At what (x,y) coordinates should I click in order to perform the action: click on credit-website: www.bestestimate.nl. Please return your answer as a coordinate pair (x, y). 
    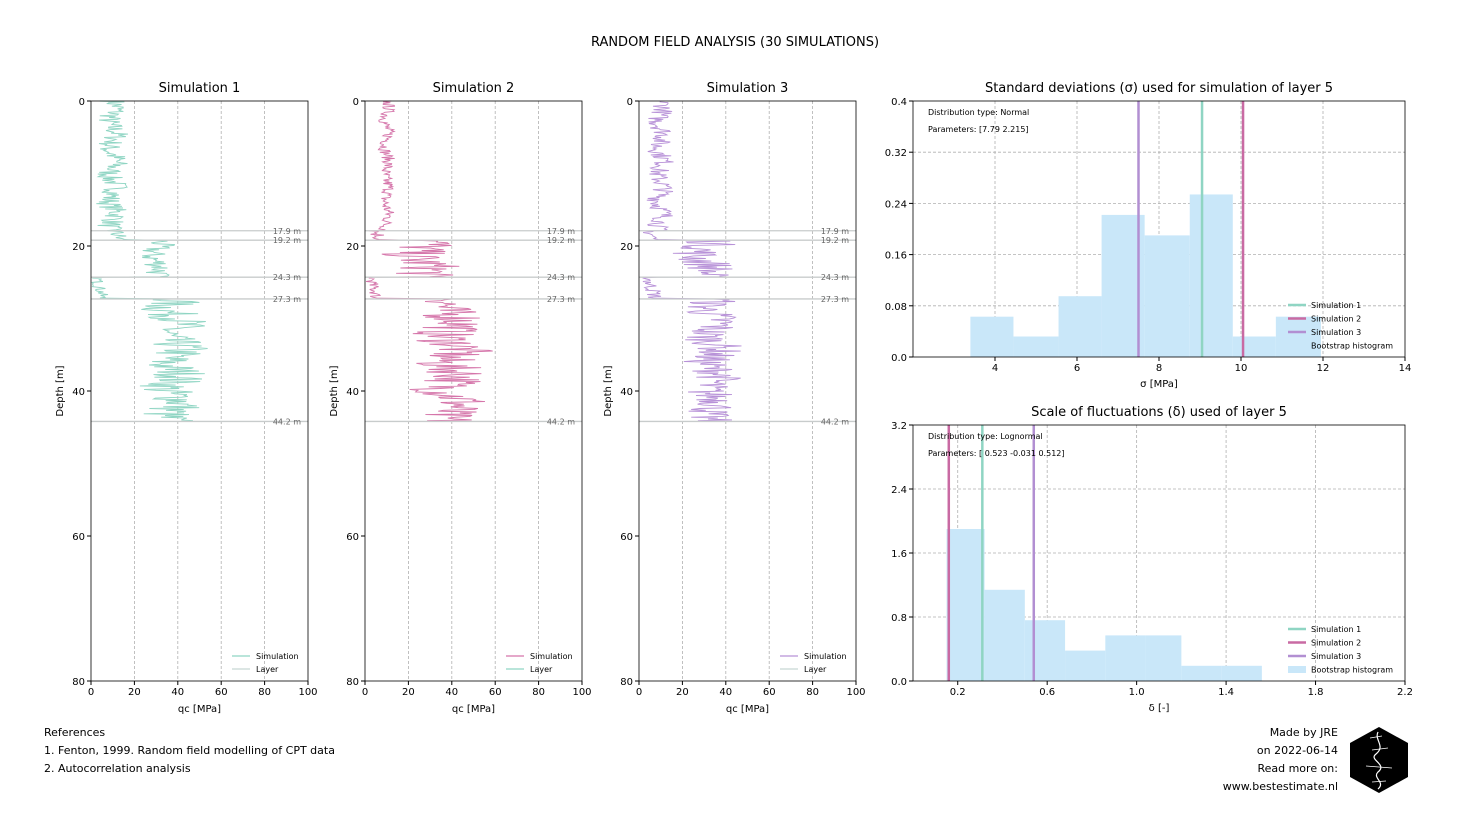
    Looking at the image, I should click on (1280, 786).